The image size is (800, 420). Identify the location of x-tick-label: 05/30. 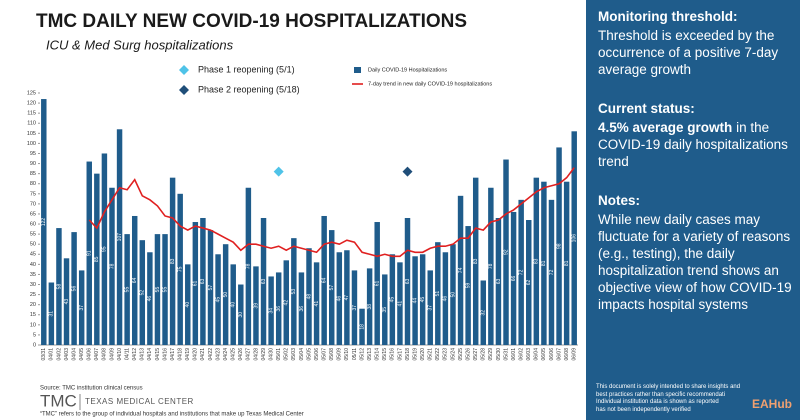
(499, 354).